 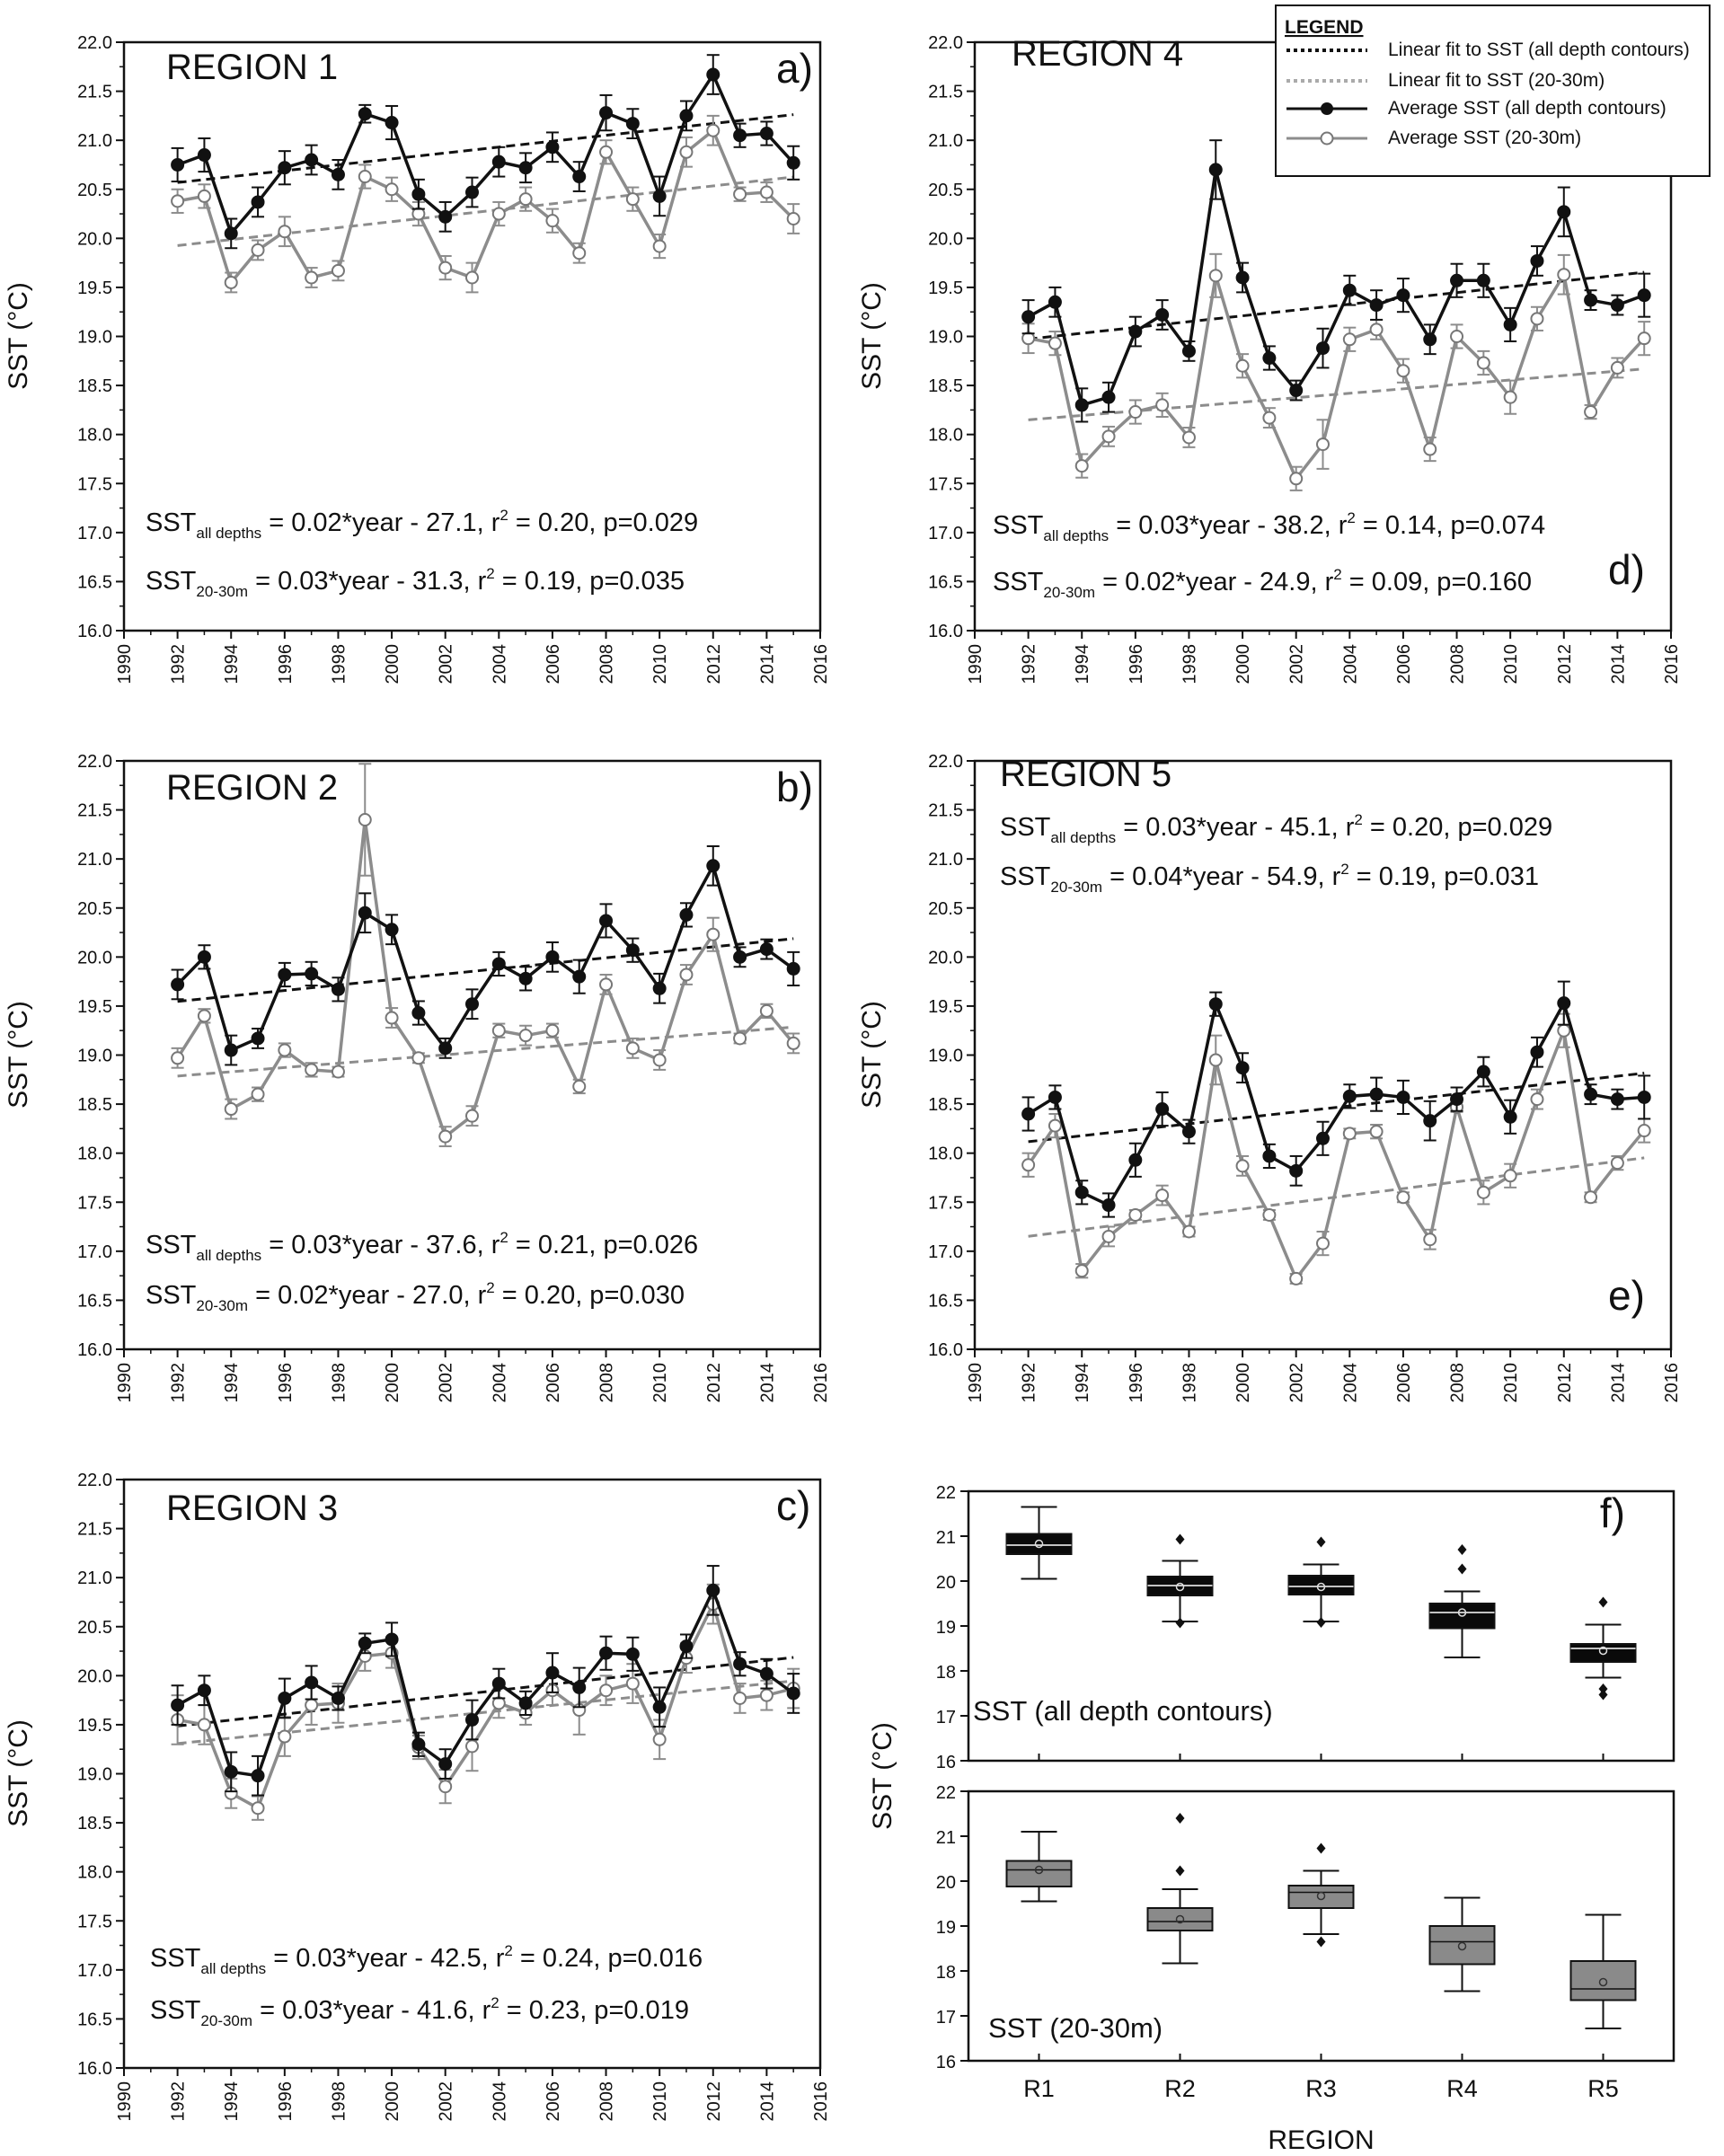 I want to click on legend-entry: Linear fit to SST (20-30m), so click(x=1445, y=80).